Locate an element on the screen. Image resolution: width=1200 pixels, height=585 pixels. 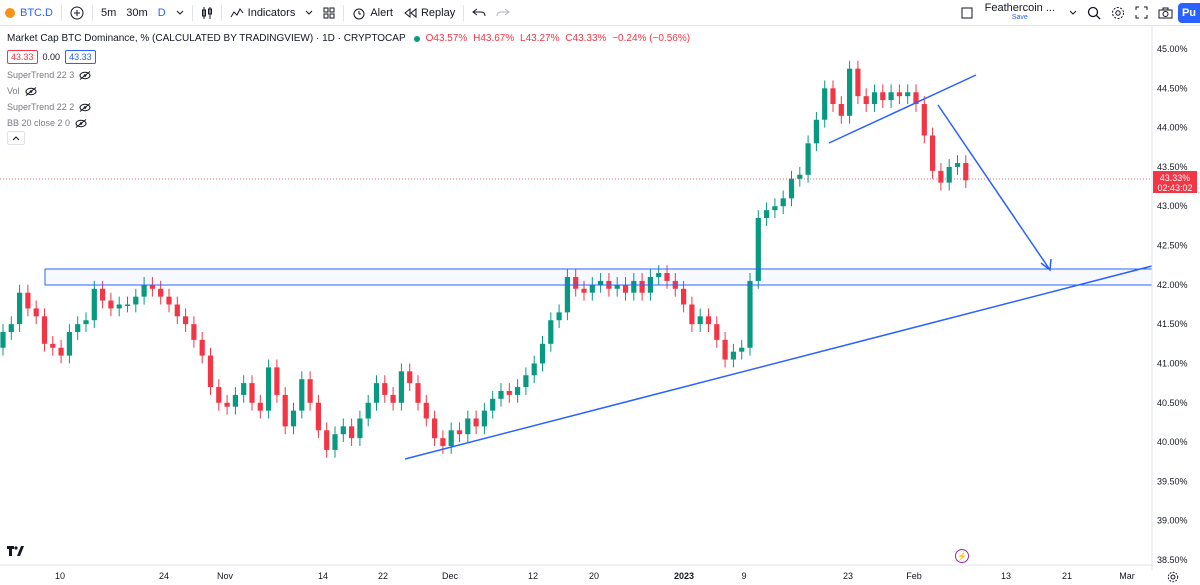
collapse-legend-button is located at coordinates (16, 138).